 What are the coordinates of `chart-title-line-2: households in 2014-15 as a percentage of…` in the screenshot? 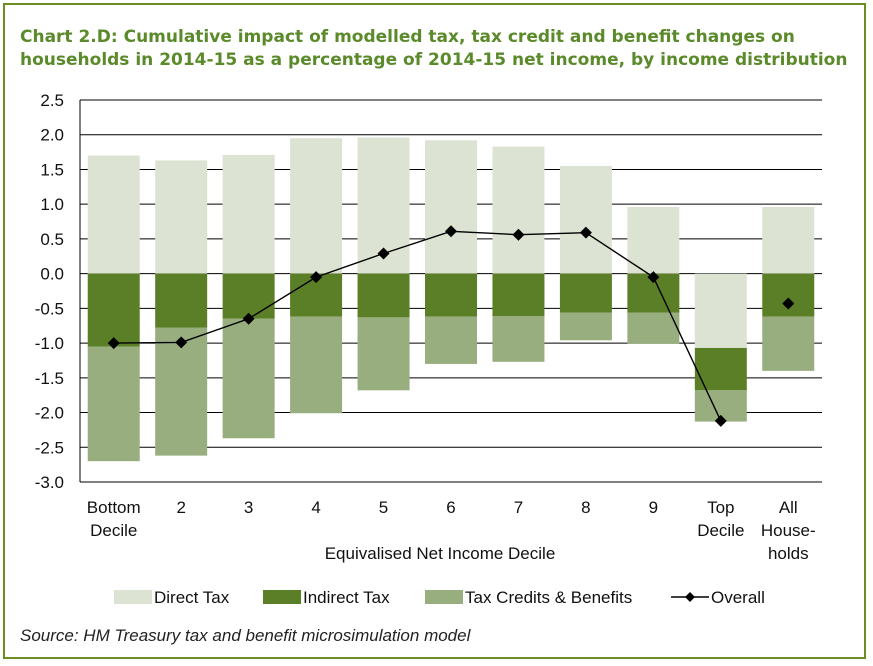 It's located at (434, 60).